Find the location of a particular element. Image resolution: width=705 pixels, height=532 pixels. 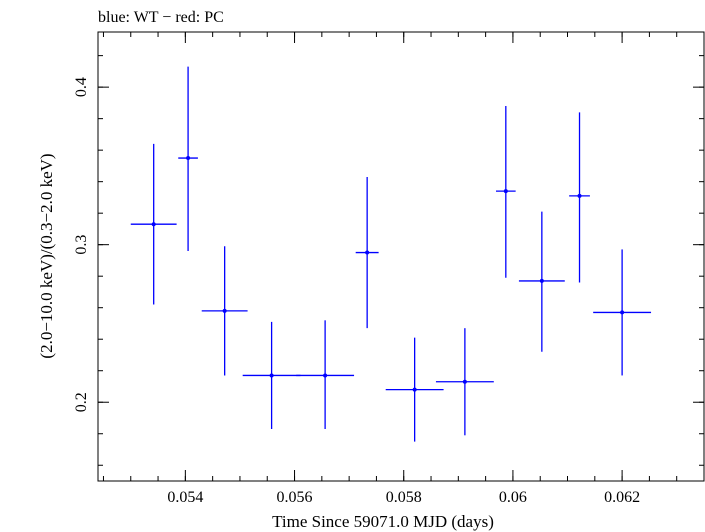

x-tick-label: 0.06 is located at coordinates (513, 497).